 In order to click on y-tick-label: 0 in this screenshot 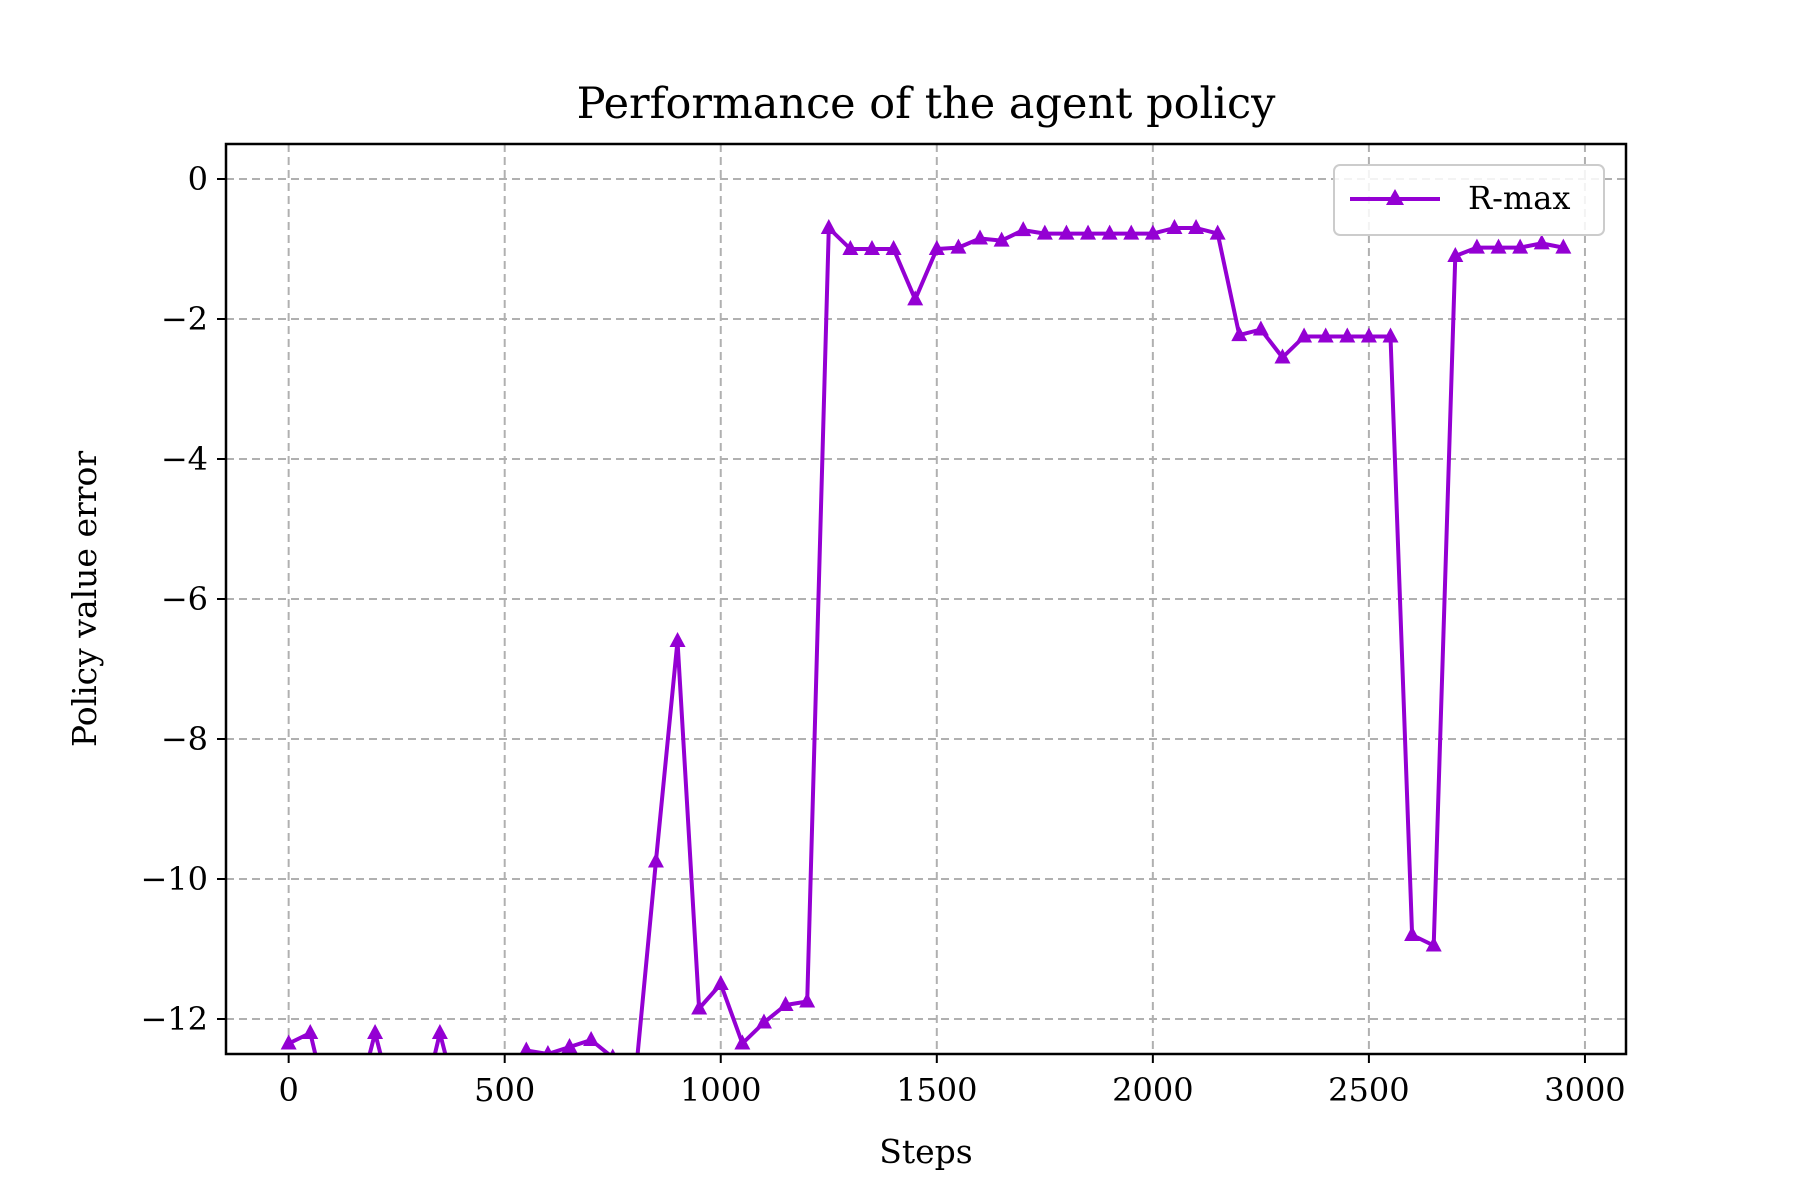, I will do `click(198, 179)`.